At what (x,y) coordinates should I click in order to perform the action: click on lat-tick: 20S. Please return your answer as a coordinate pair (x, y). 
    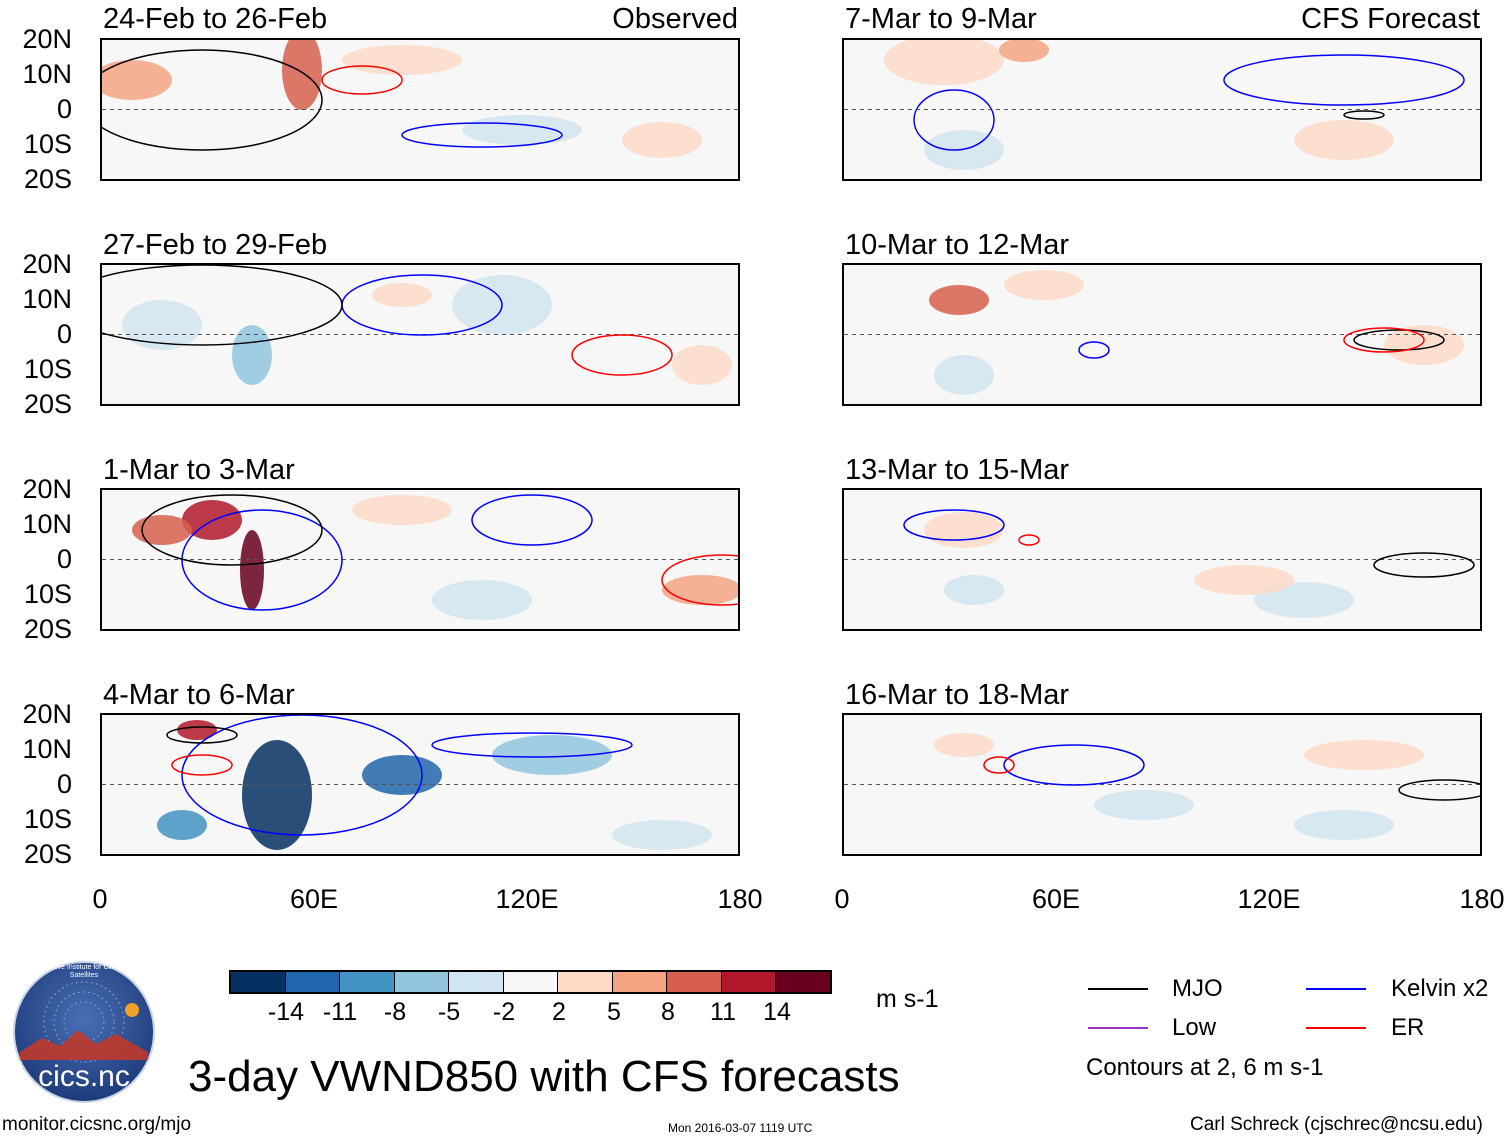
    Looking at the image, I should click on (47, 179).